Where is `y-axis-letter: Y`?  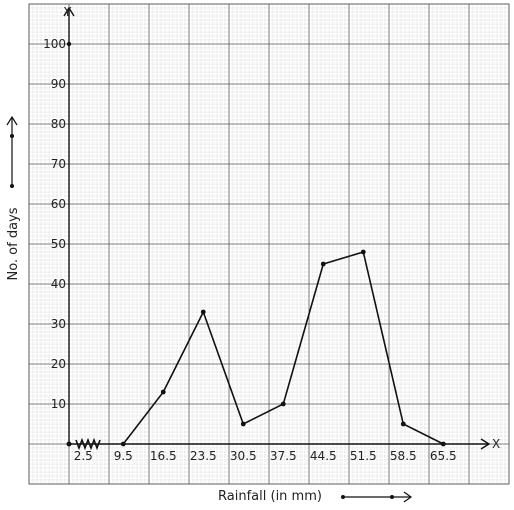 y-axis-letter: Y is located at coordinates (67, 12).